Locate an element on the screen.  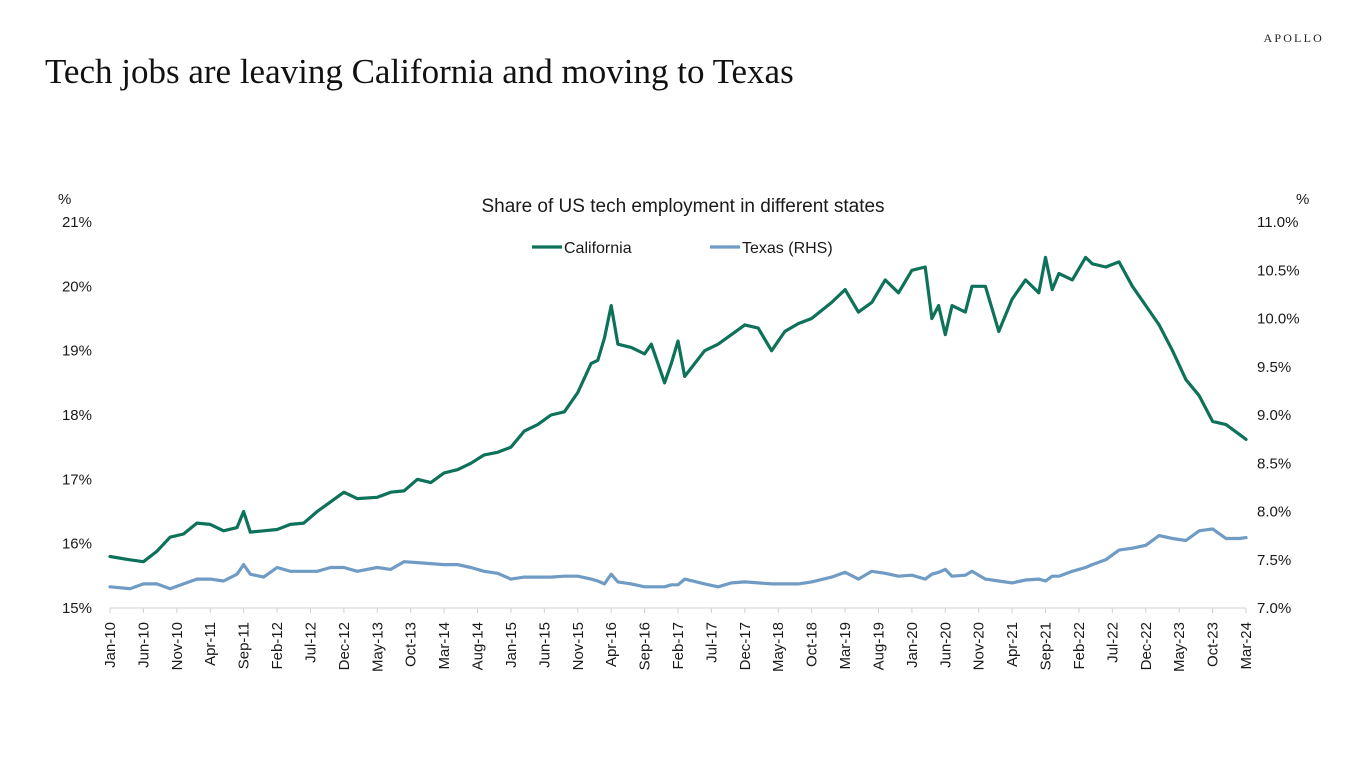
x-tick-label: Sep-21 is located at coordinates (1046, 646).